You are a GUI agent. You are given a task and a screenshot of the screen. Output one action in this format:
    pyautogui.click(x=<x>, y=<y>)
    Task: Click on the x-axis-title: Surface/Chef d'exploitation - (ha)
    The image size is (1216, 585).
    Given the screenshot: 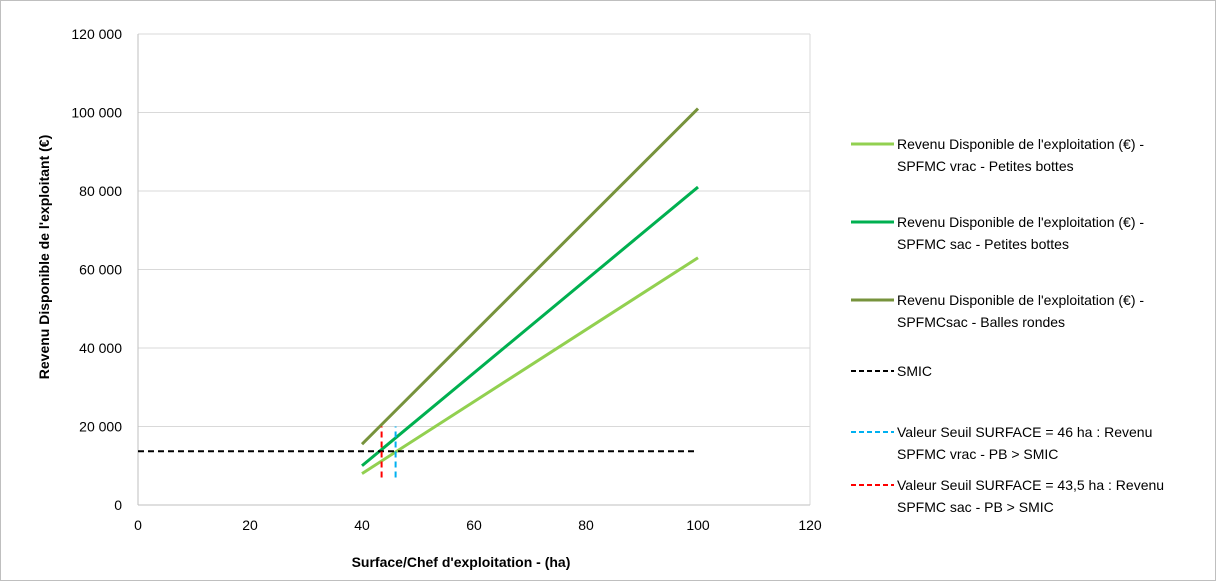 What is the action you would take?
    pyautogui.click(x=461, y=562)
    